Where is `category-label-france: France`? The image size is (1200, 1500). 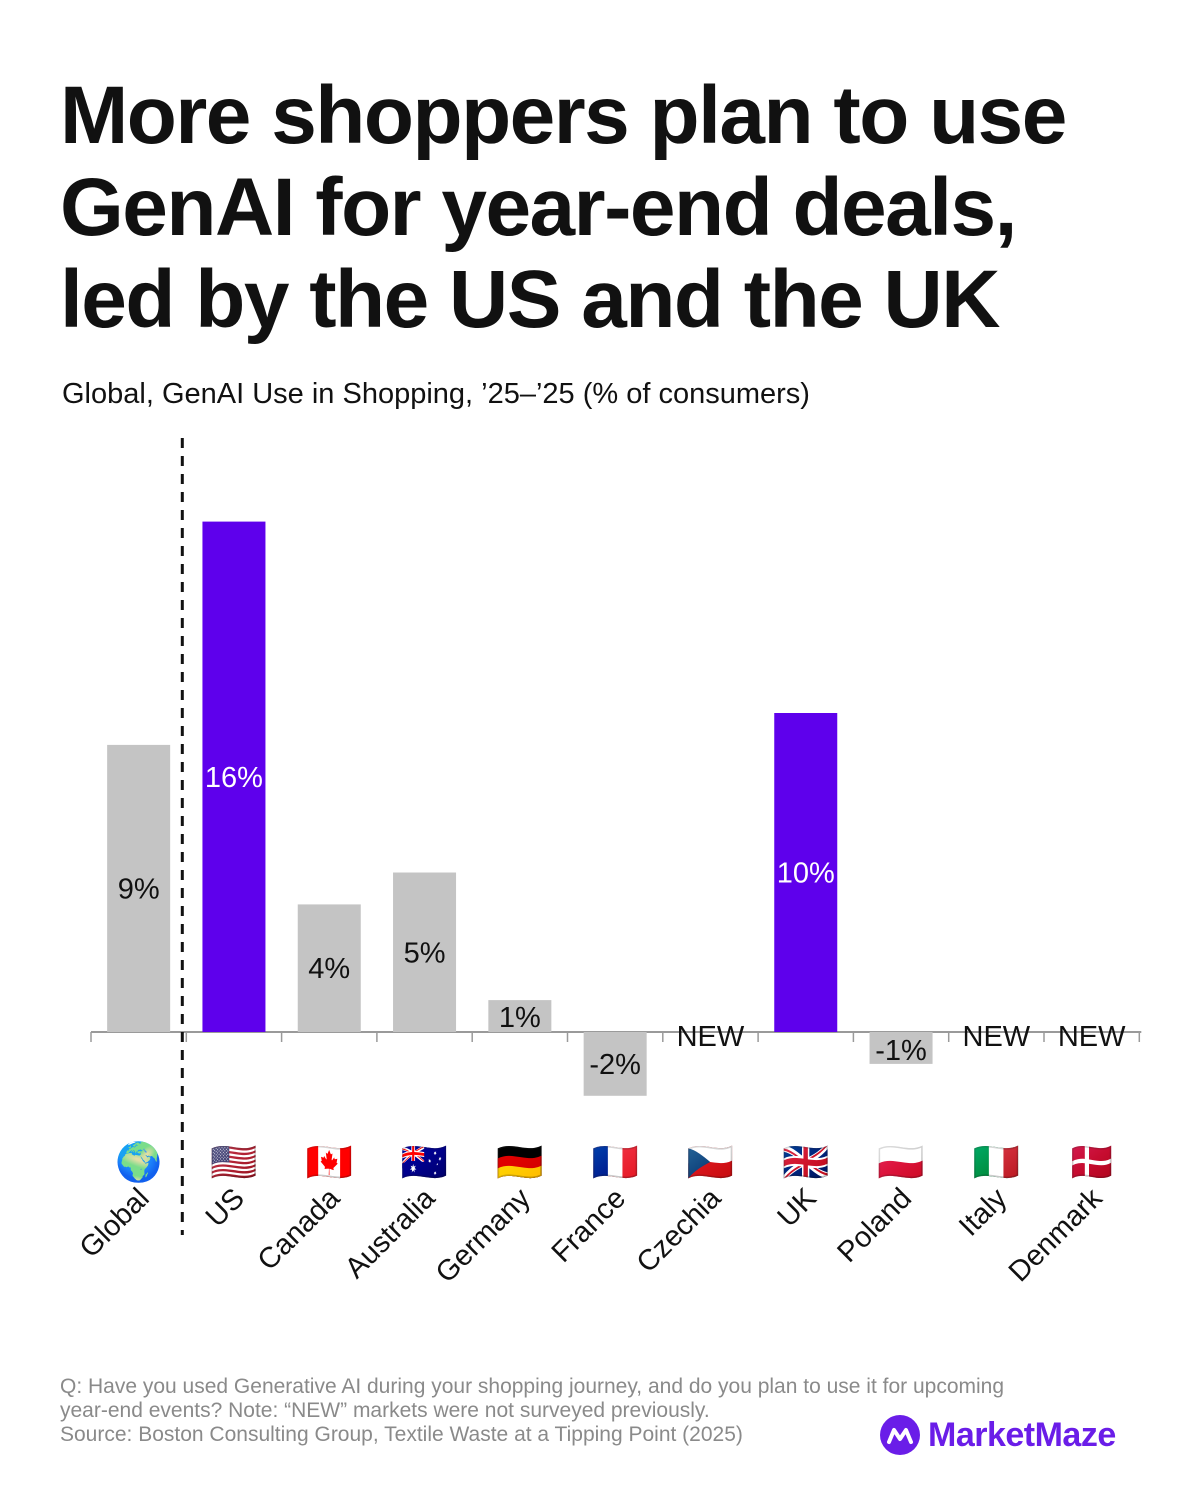 category-label-france: France is located at coordinates (589, 1225).